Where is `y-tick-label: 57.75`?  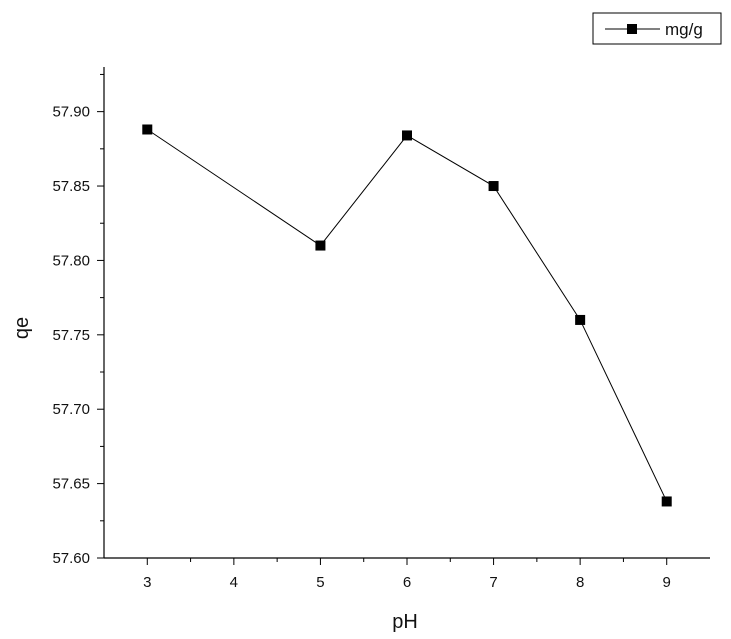
y-tick-label: 57.75 is located at coordinates (71, 335).